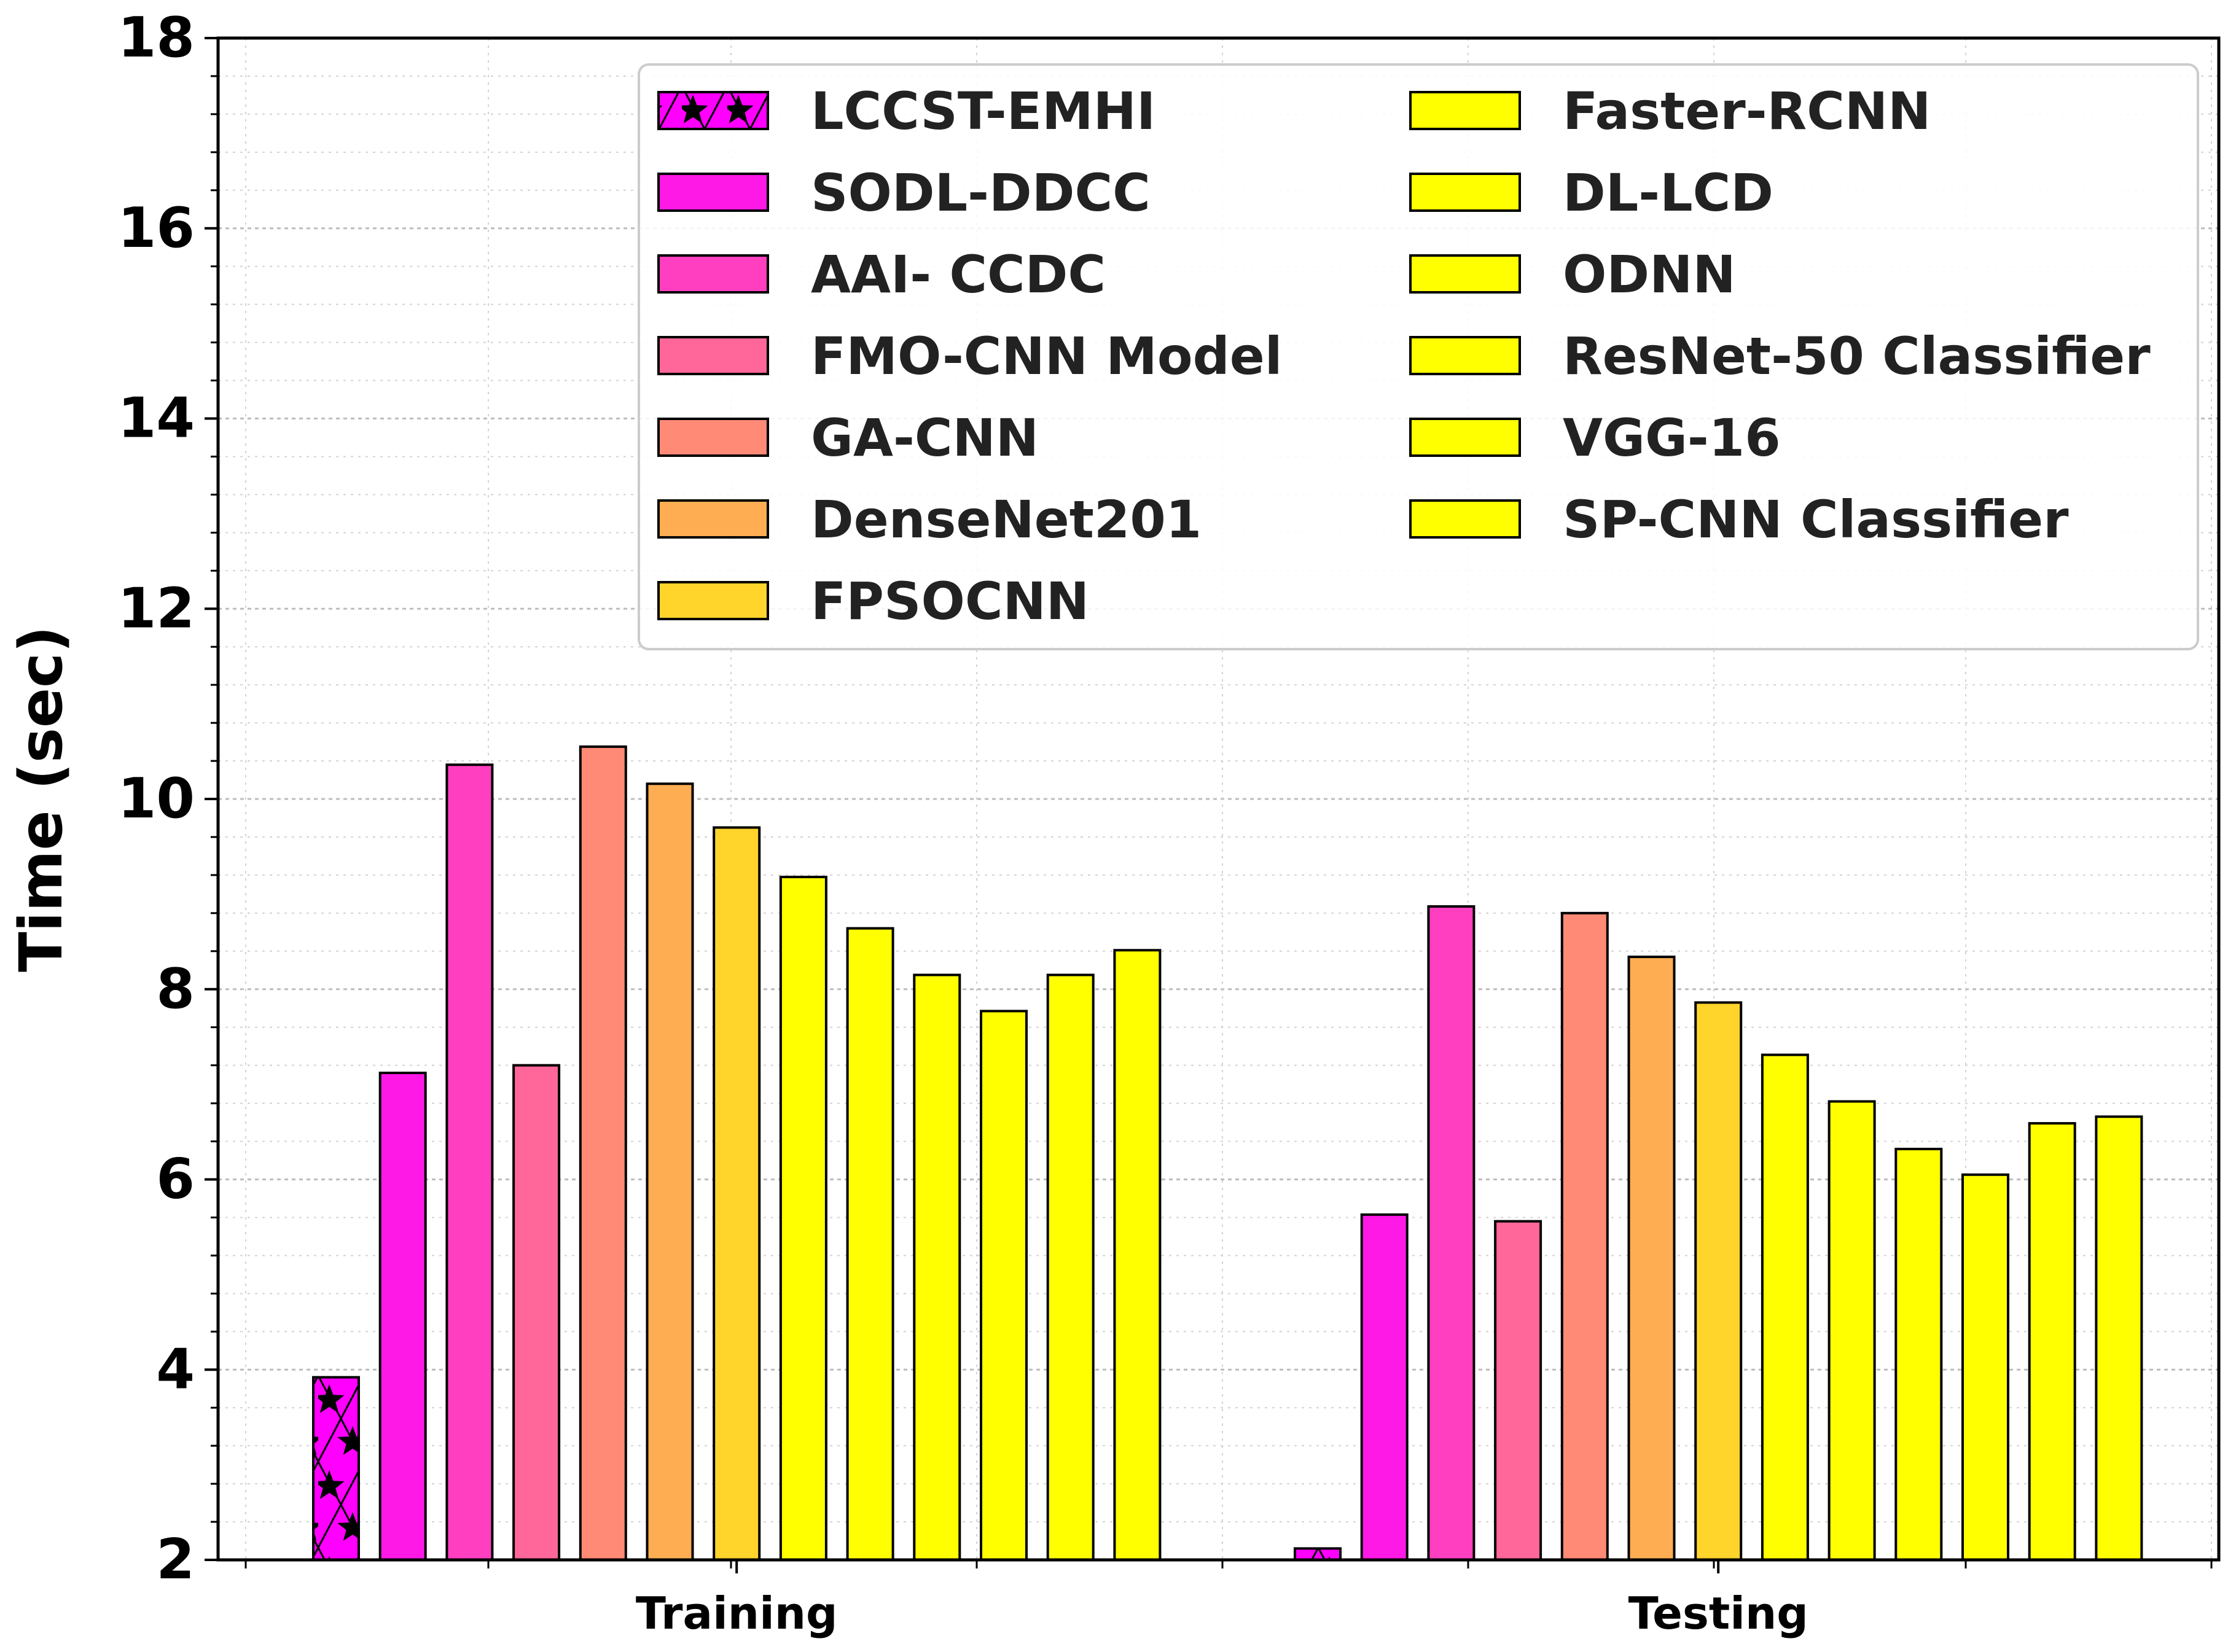 Image resolution: width=2236 pixels, height=1652 pixels. I want to click on bar-training-faster-rcnn, so click(803, 1218).